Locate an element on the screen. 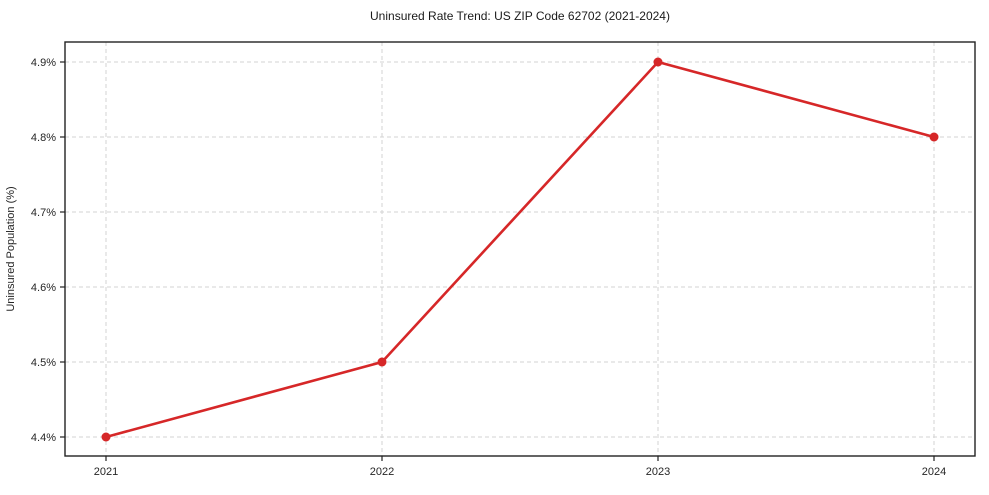 This screenshot has width=989, height=495. y-tick-label: 4.6% is located at coordinates (43, 288).